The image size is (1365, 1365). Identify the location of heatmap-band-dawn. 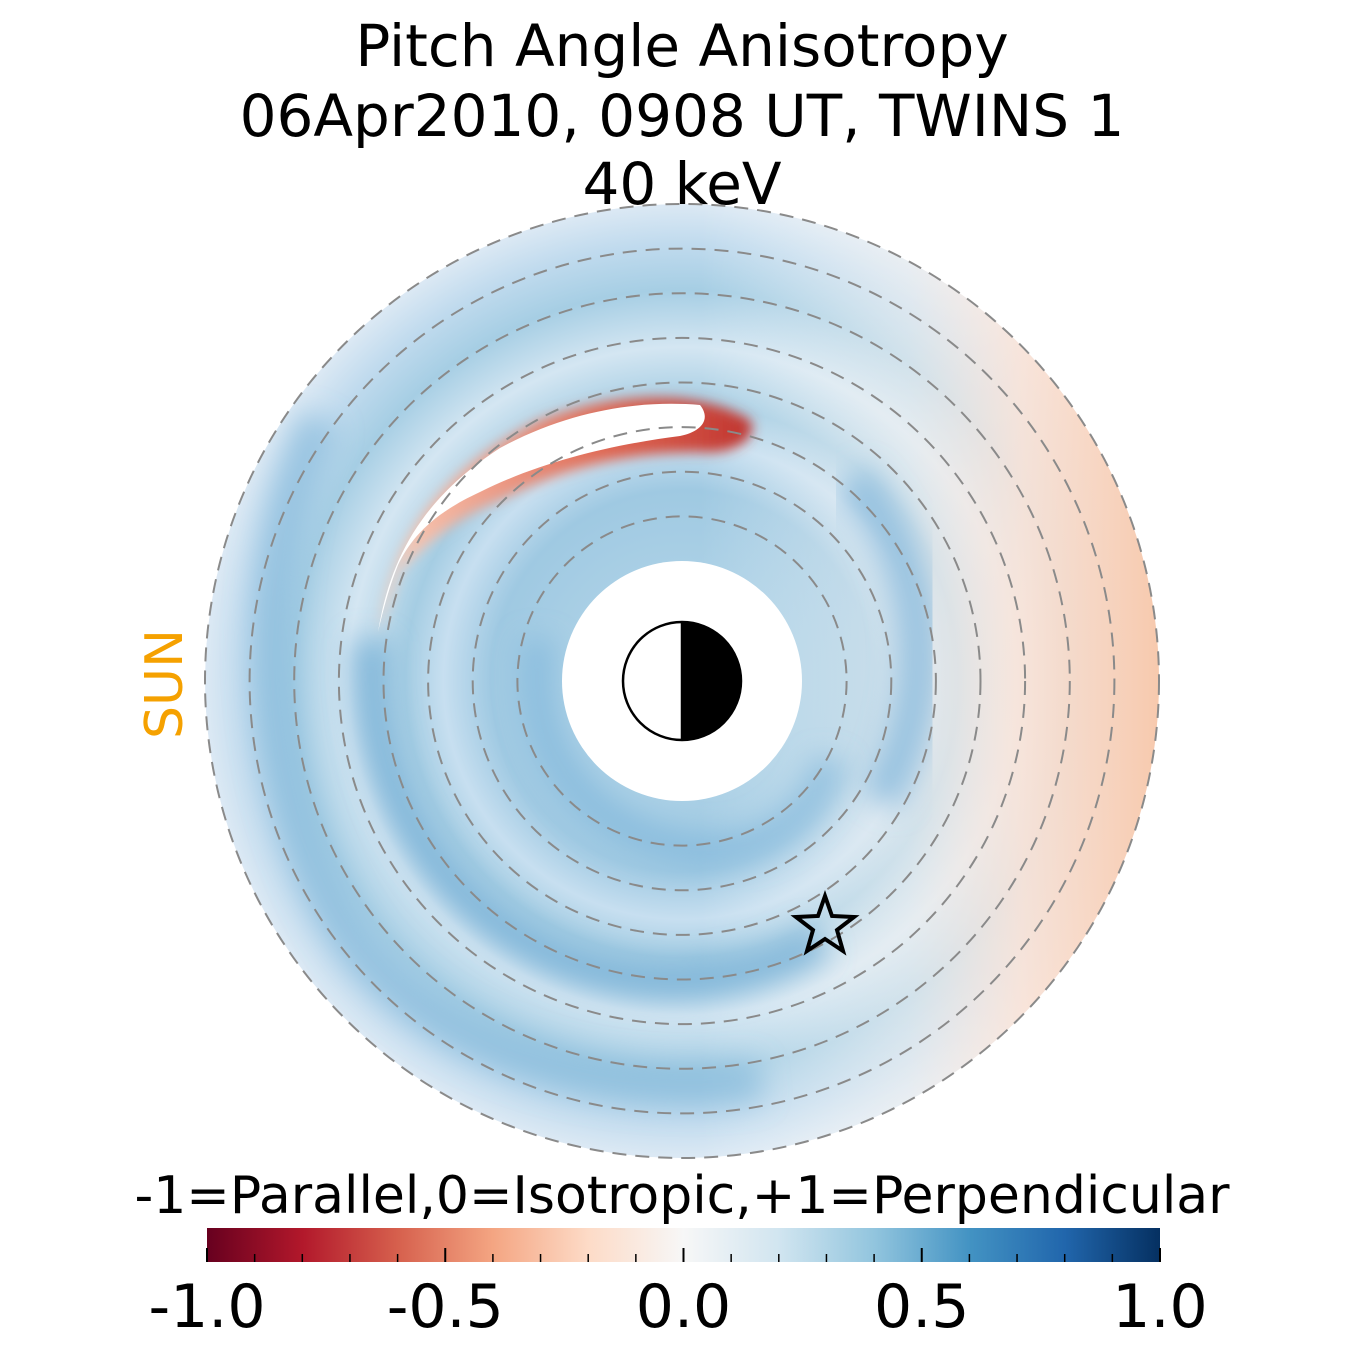
(591, 819).